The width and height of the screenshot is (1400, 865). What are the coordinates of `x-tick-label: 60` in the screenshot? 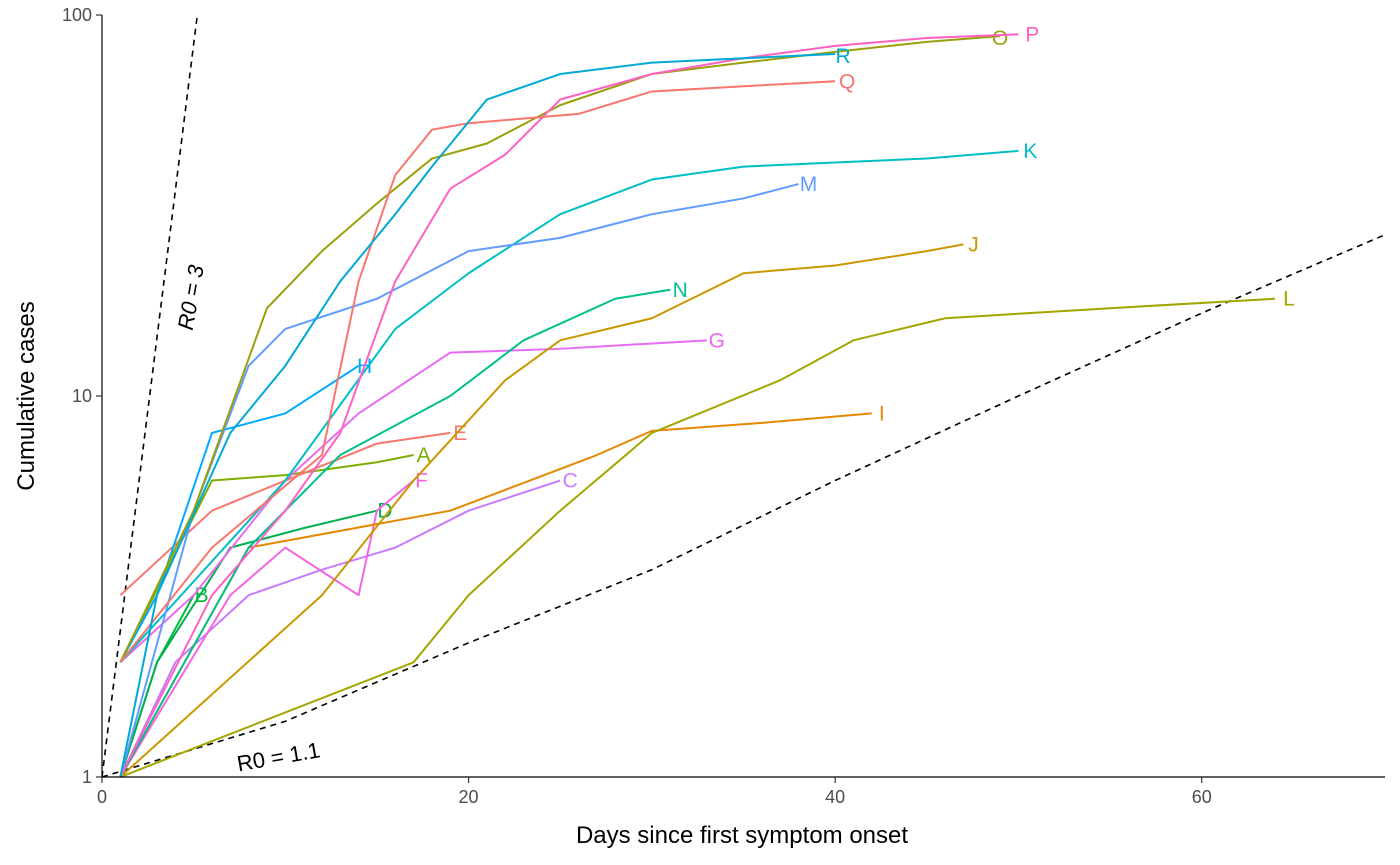 It's located at (1202, 797).